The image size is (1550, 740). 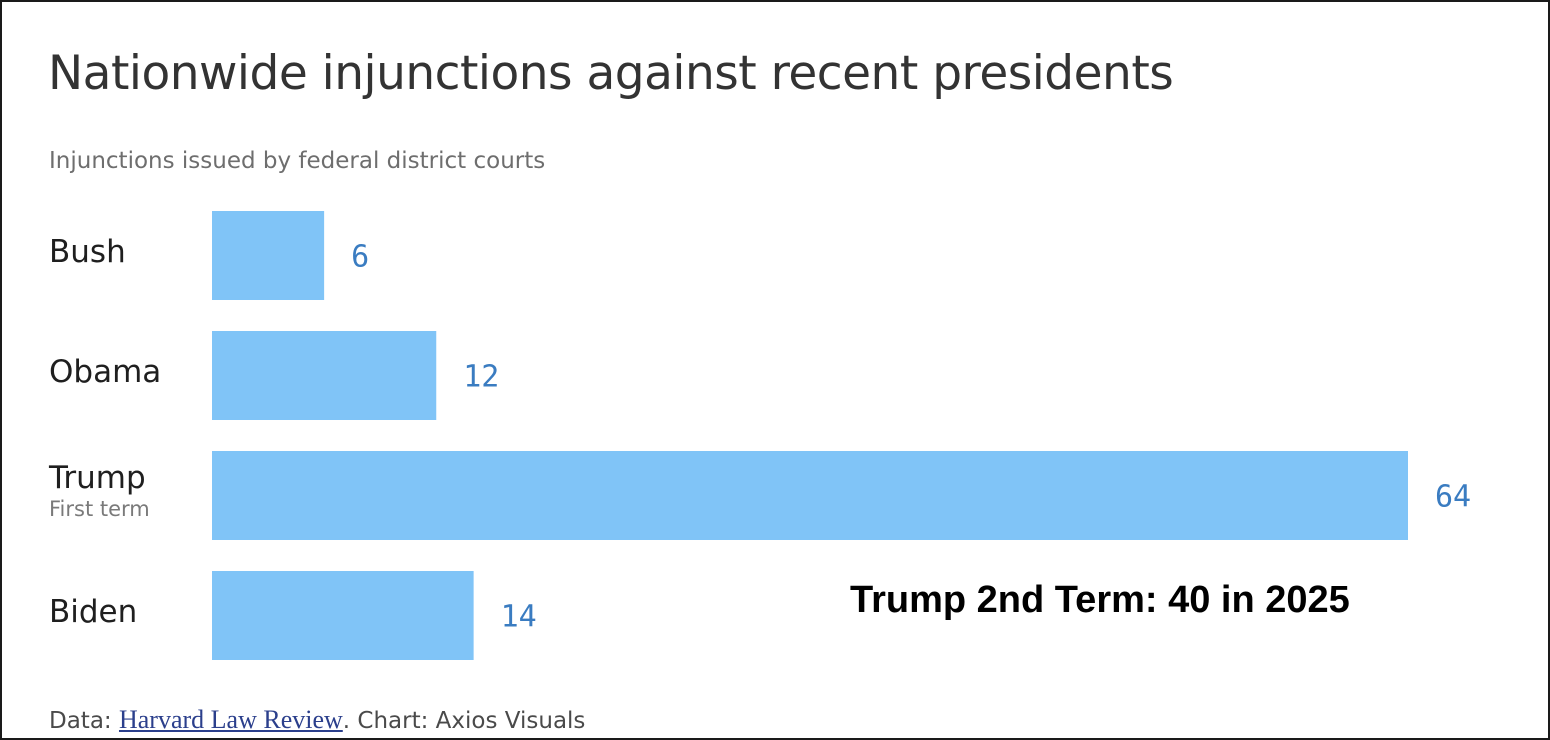 I want to click on category-label-bush: Bush, so click(x=87, y=252).